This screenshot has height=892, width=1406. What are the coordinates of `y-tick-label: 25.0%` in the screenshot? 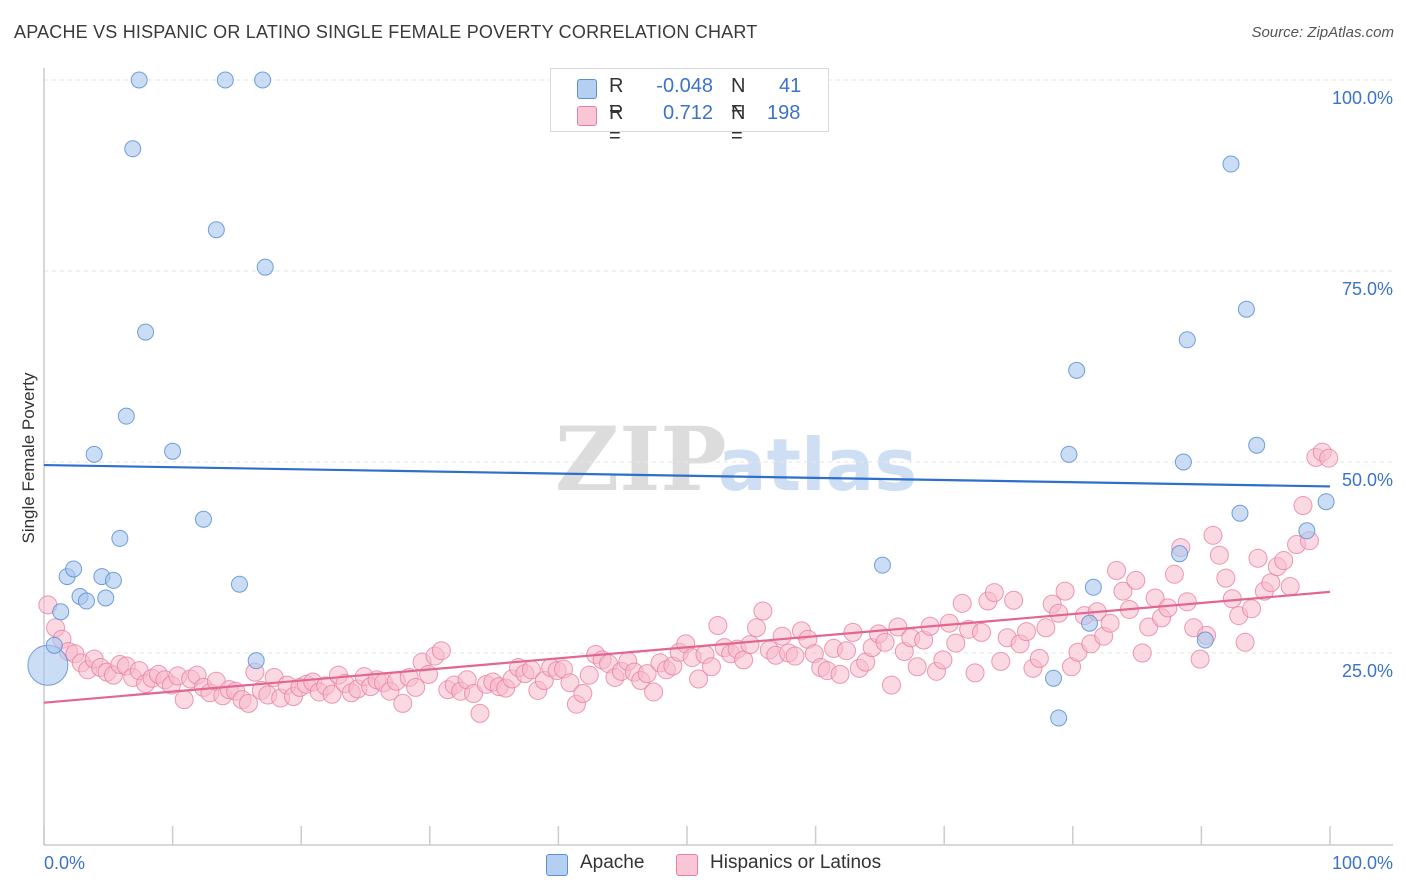 It's located at (1367, 671).